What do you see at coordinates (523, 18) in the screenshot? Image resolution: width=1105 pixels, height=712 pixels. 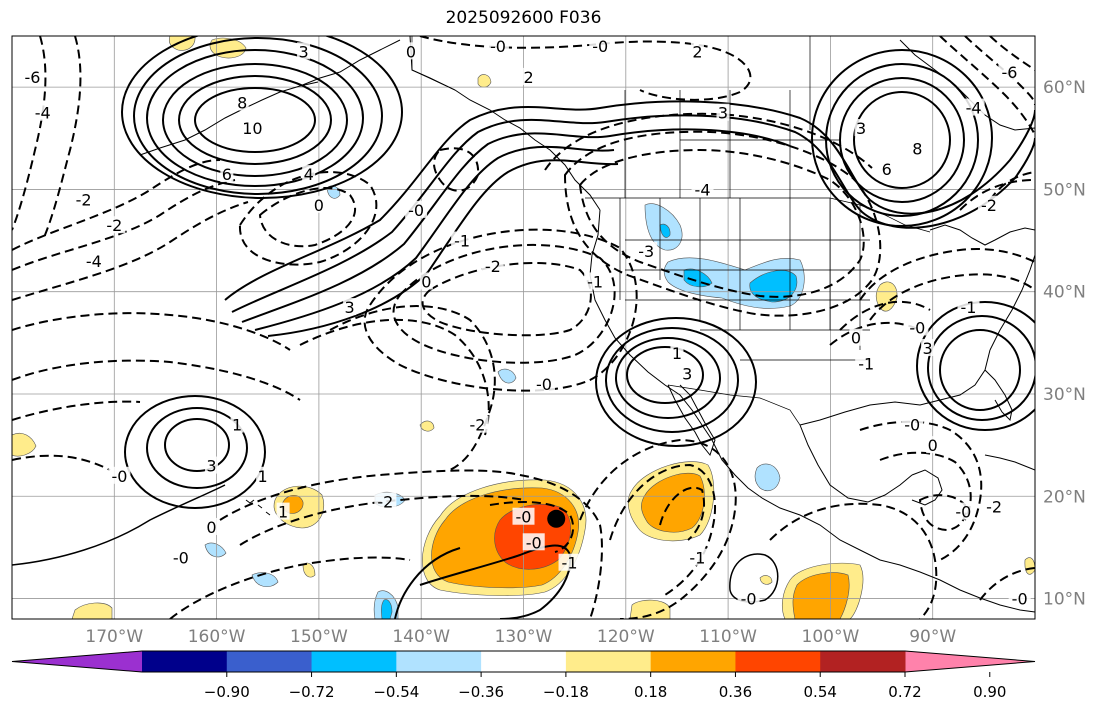 I see `map-title: 2025092600 F036` at bounding box center [523, 18].